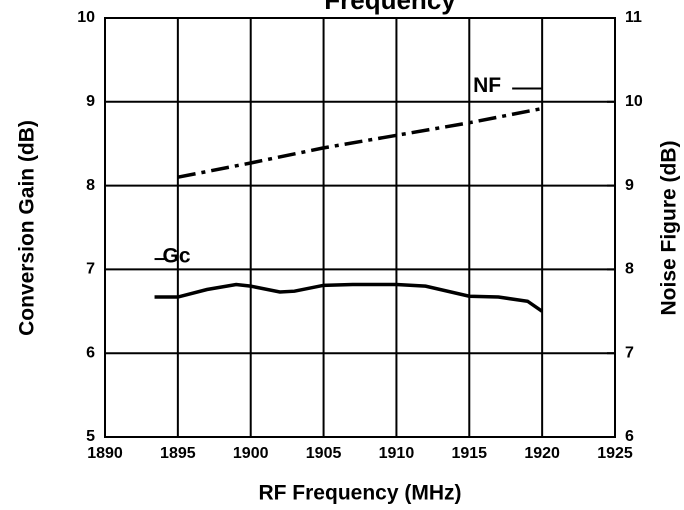 This screenshot has height=510, width=684. Describe the element at coordinates (542, 453) in the screenshot. I see `x-tick-label: 1920` at that location.